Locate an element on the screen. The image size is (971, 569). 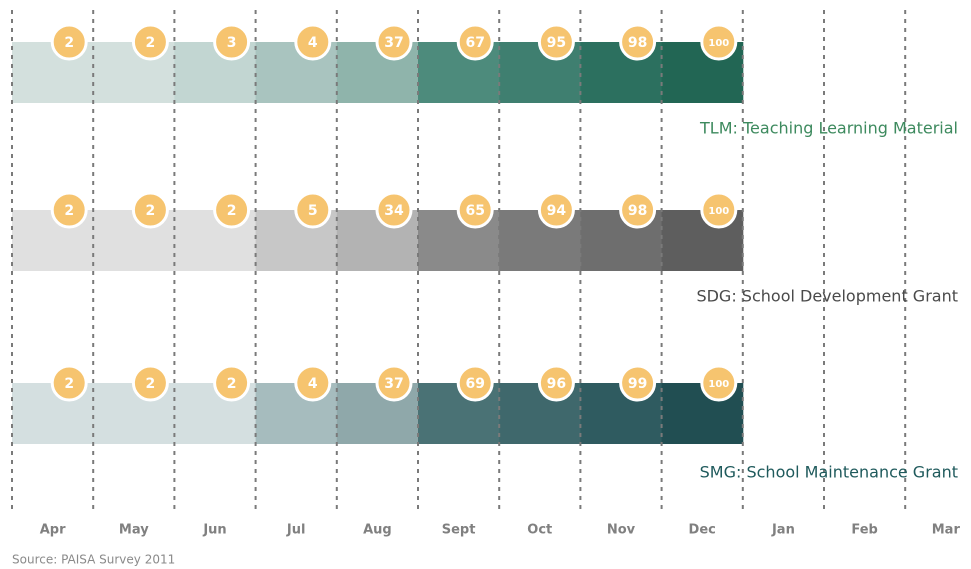
month-label: Feb is located at coordinates (864, 530).